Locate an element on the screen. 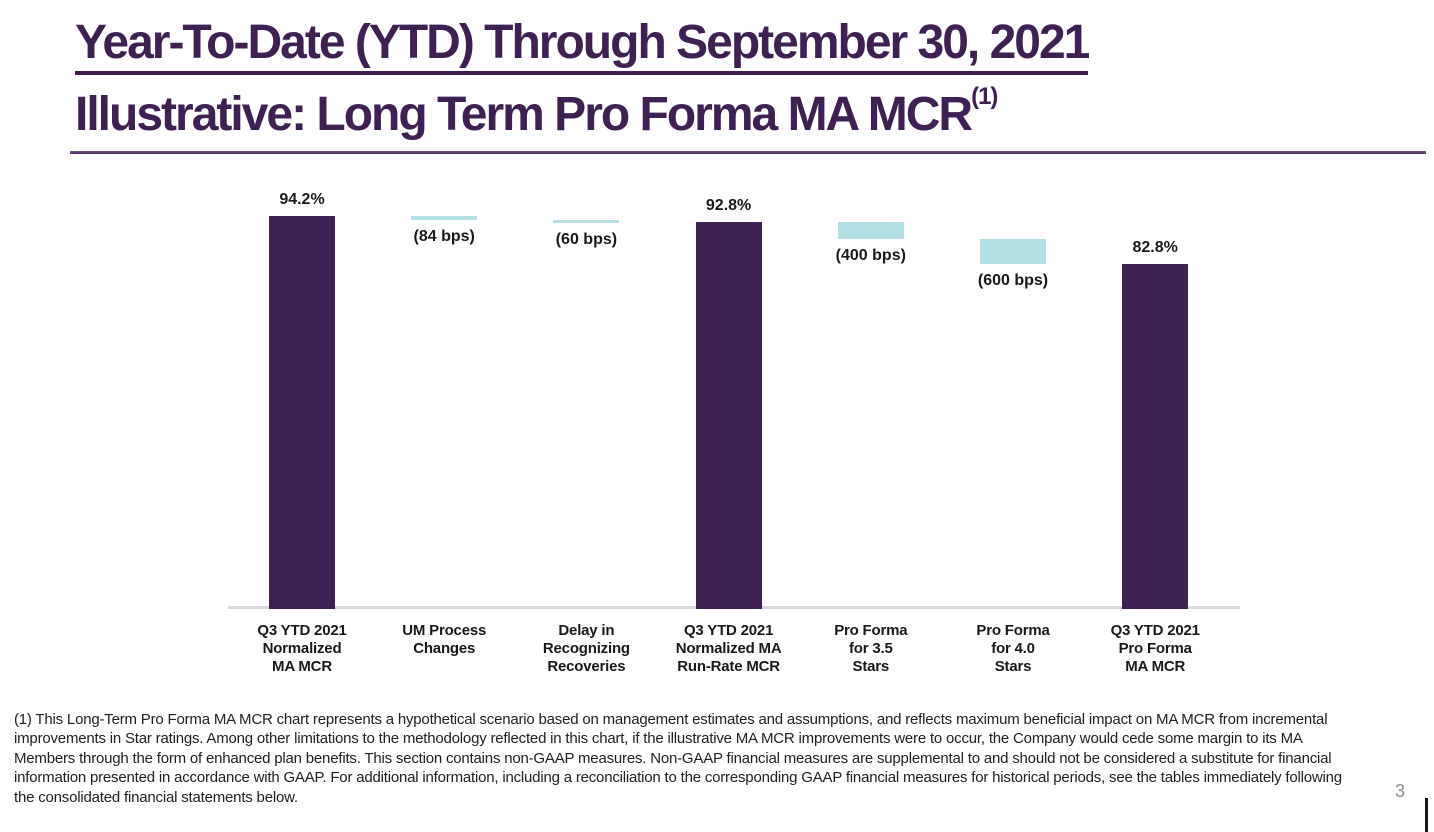 Image resolution: width=1434 pixels, height=832 pixels. bar-category-label-5: Pro Forma for 3.5 Stars is located at coordinates (871, 648).